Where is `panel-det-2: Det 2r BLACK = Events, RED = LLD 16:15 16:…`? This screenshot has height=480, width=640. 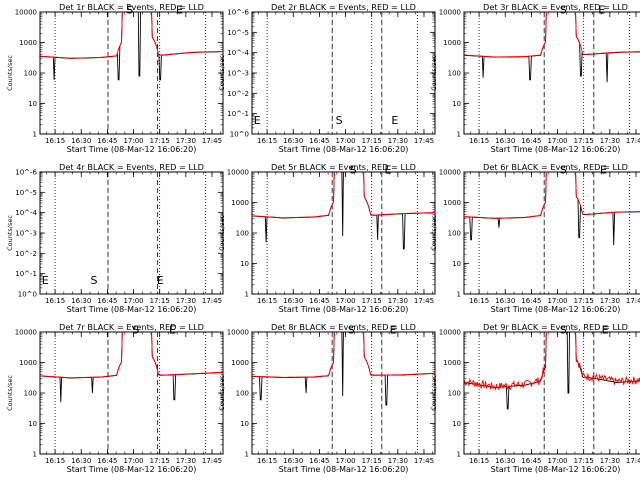
panel-det-2: Det 2r BLACK = Events, RED = LLD 16:15 16:… is located at coordinates (327, 78).